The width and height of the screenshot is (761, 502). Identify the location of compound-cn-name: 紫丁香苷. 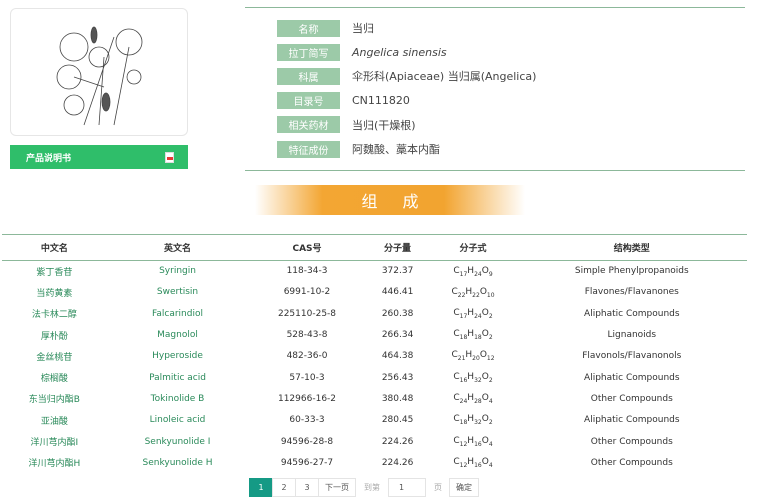
(54, 272).